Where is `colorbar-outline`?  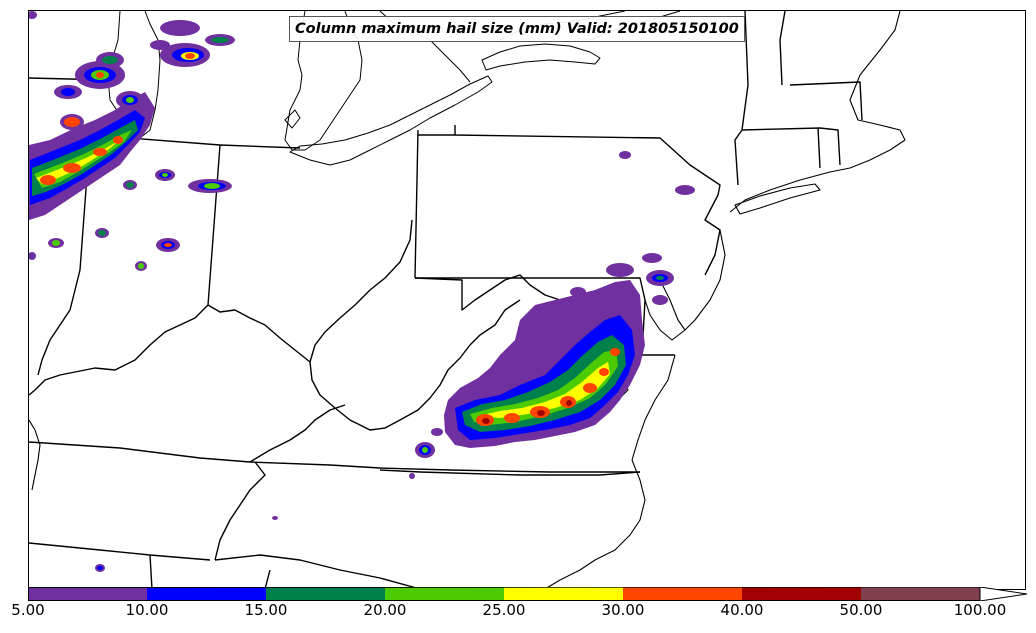 colorbar-outline is located at coordinates (504, 594).